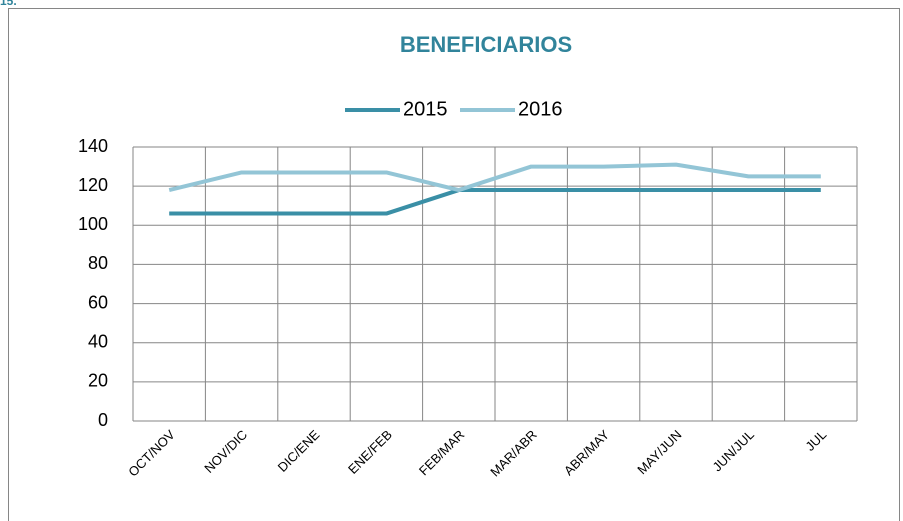  I want to click on x-tick-label: NOV/DIC, so click(225, 451).